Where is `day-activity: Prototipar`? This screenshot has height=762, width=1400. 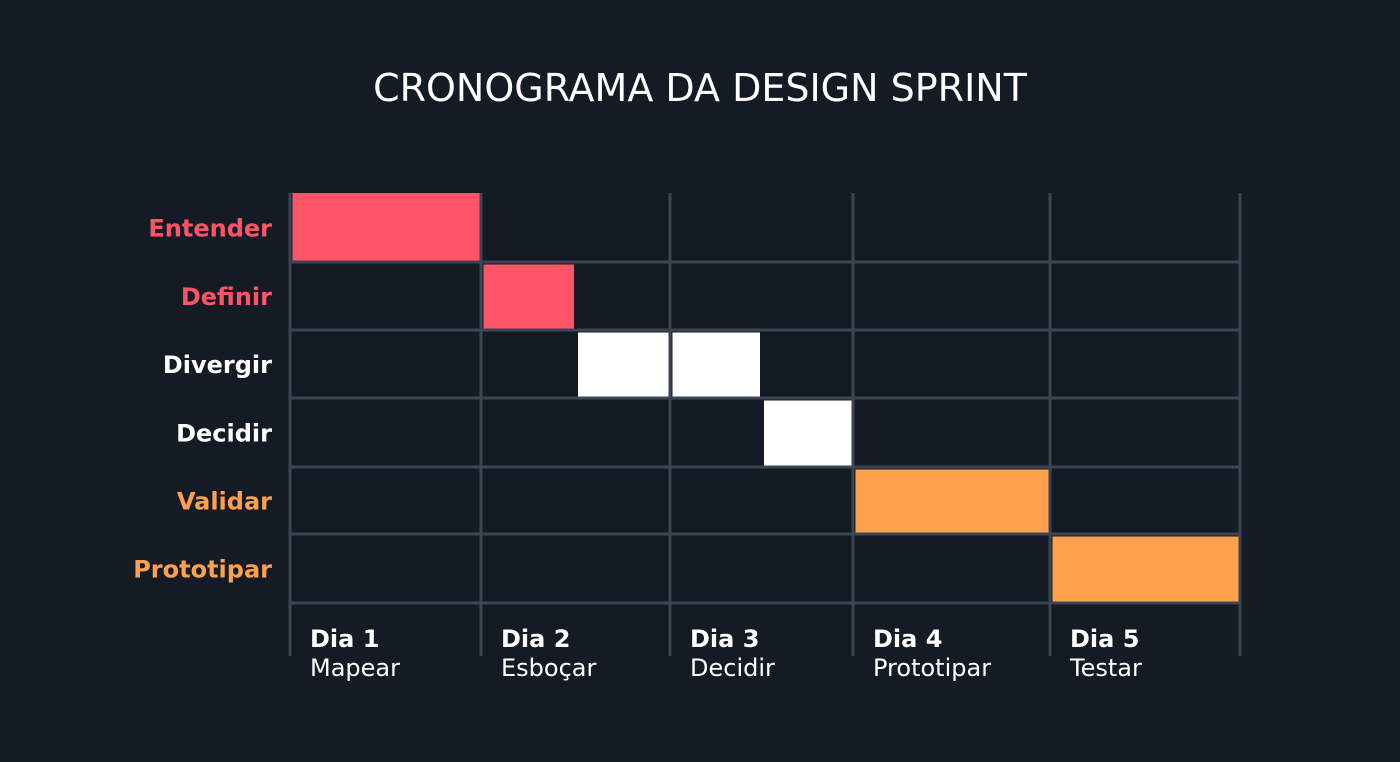 day-activity: Prototipar is located at coordinates (932, 668).